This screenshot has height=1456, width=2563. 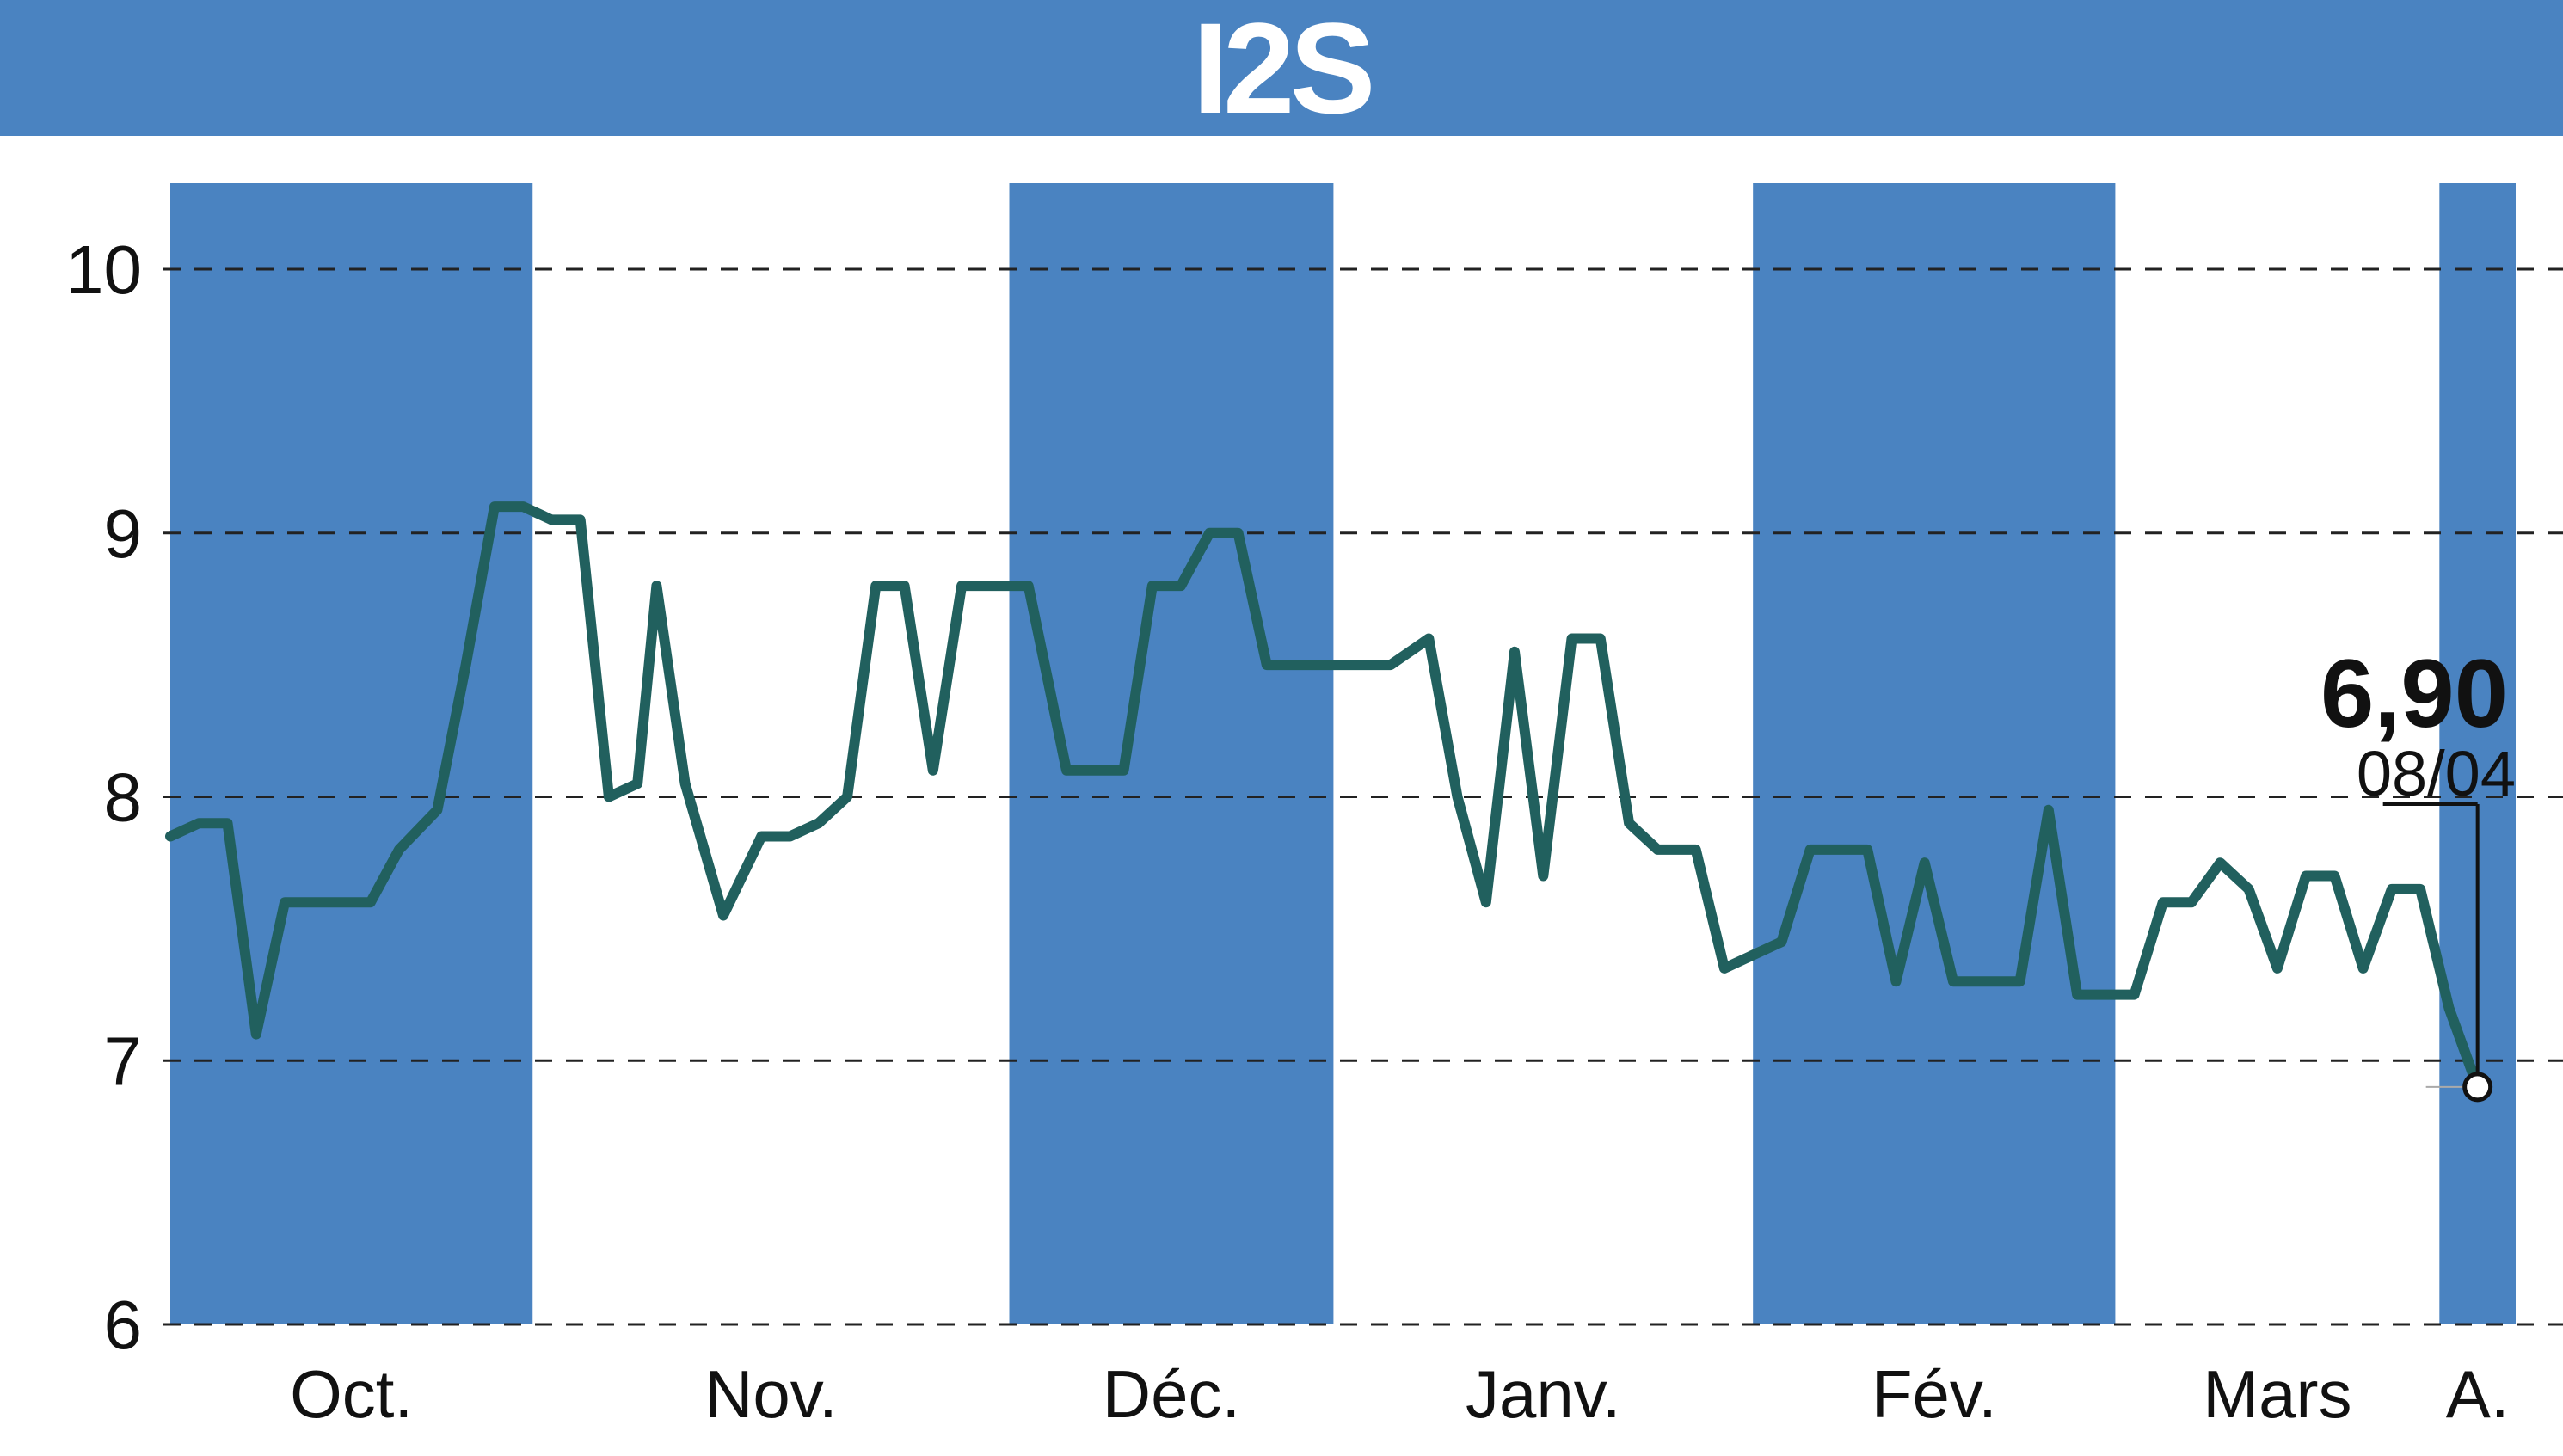 I want to click on x-tick-label: Déc., so click(x=1171, y=1394).